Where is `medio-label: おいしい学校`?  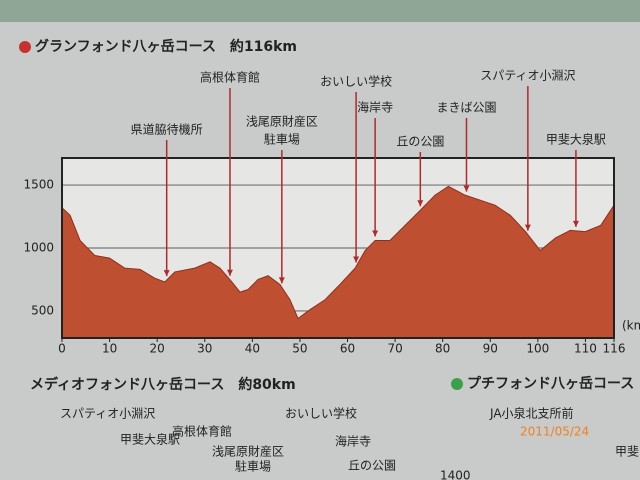 medio-label: おいしい学校 is located at coordinates (321, 413).